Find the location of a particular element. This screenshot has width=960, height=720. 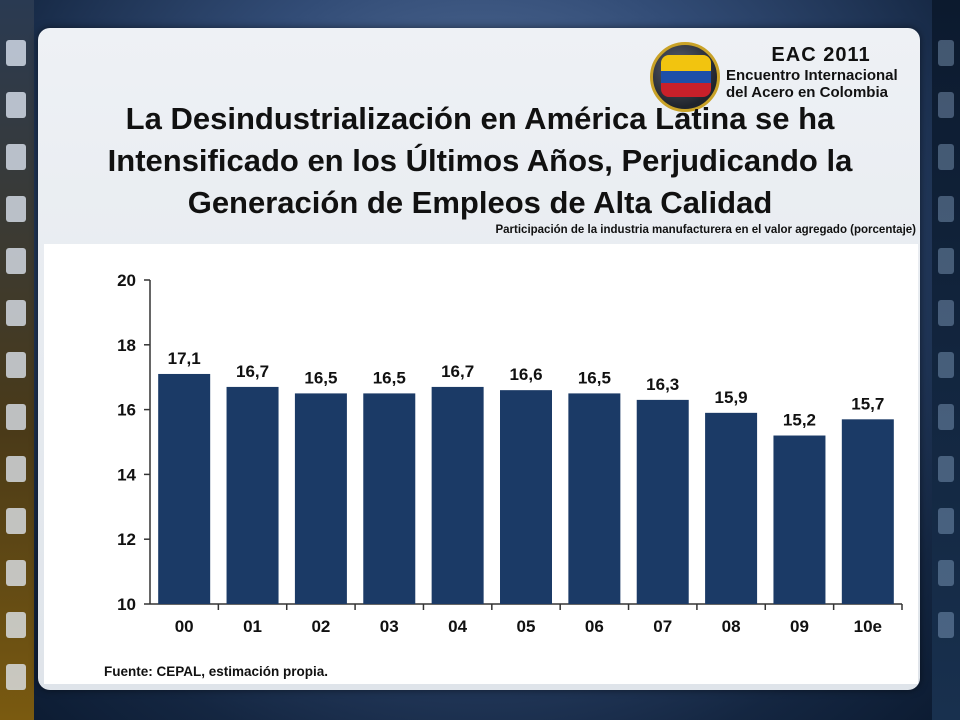

film-strip-right is located at coordinates (946, 360).